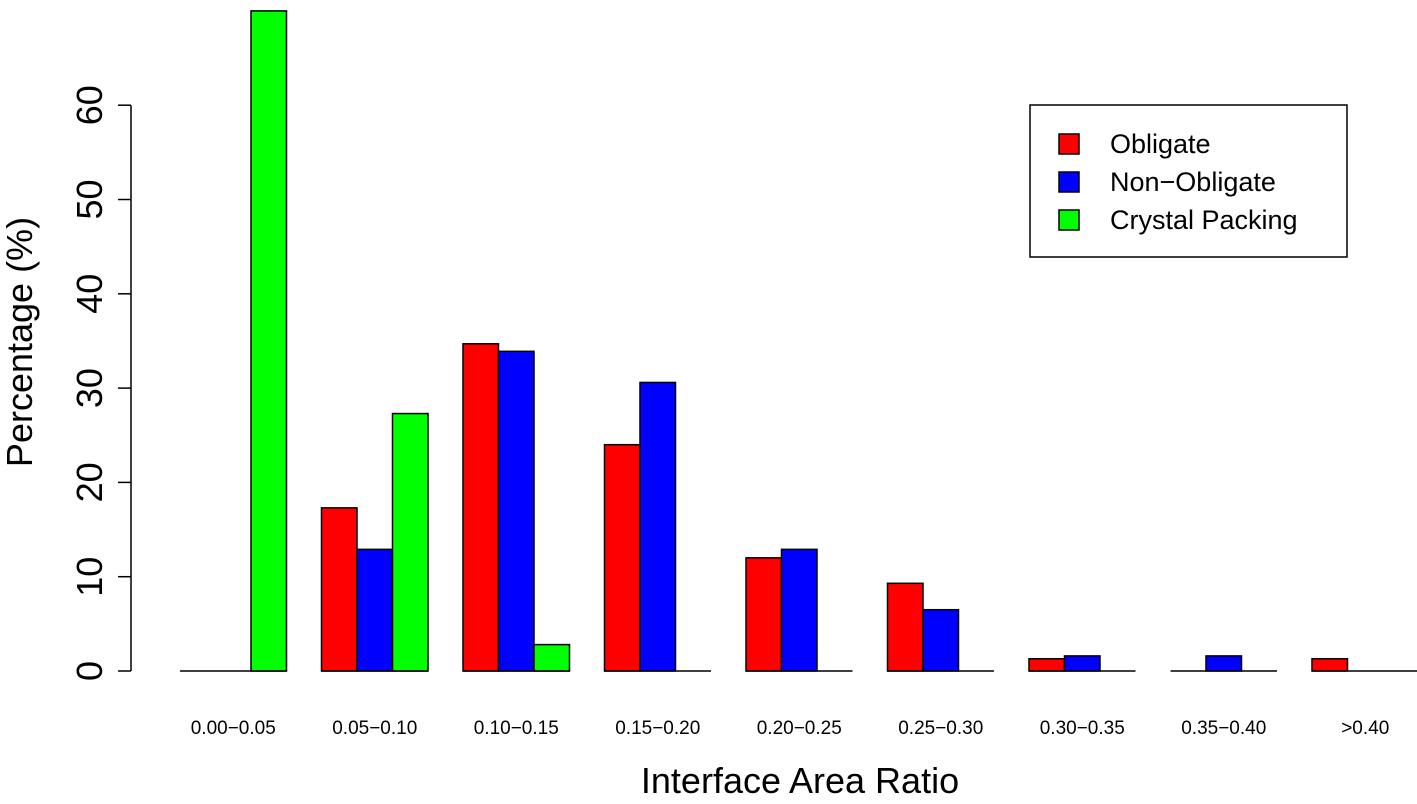 This screenshot has width=1417, height=804. What do you see at coordinates (89, 105) in the screenshot?
I see `y-tick-label: 60` at bounding box center [89, 105].